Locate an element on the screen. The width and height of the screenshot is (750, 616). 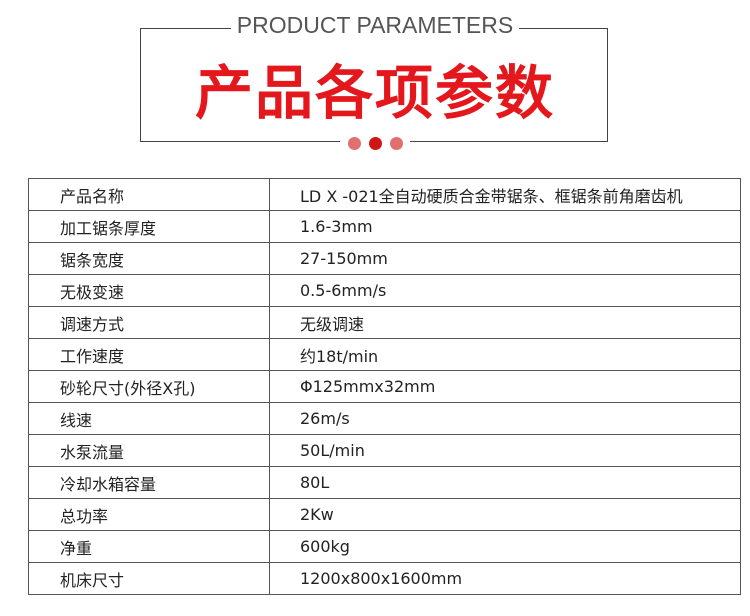
table-row: 产品名称 LD X -021全自动硬质合金带锯条、框锯条前角磨齿机 is located at coordinates (384, 194).